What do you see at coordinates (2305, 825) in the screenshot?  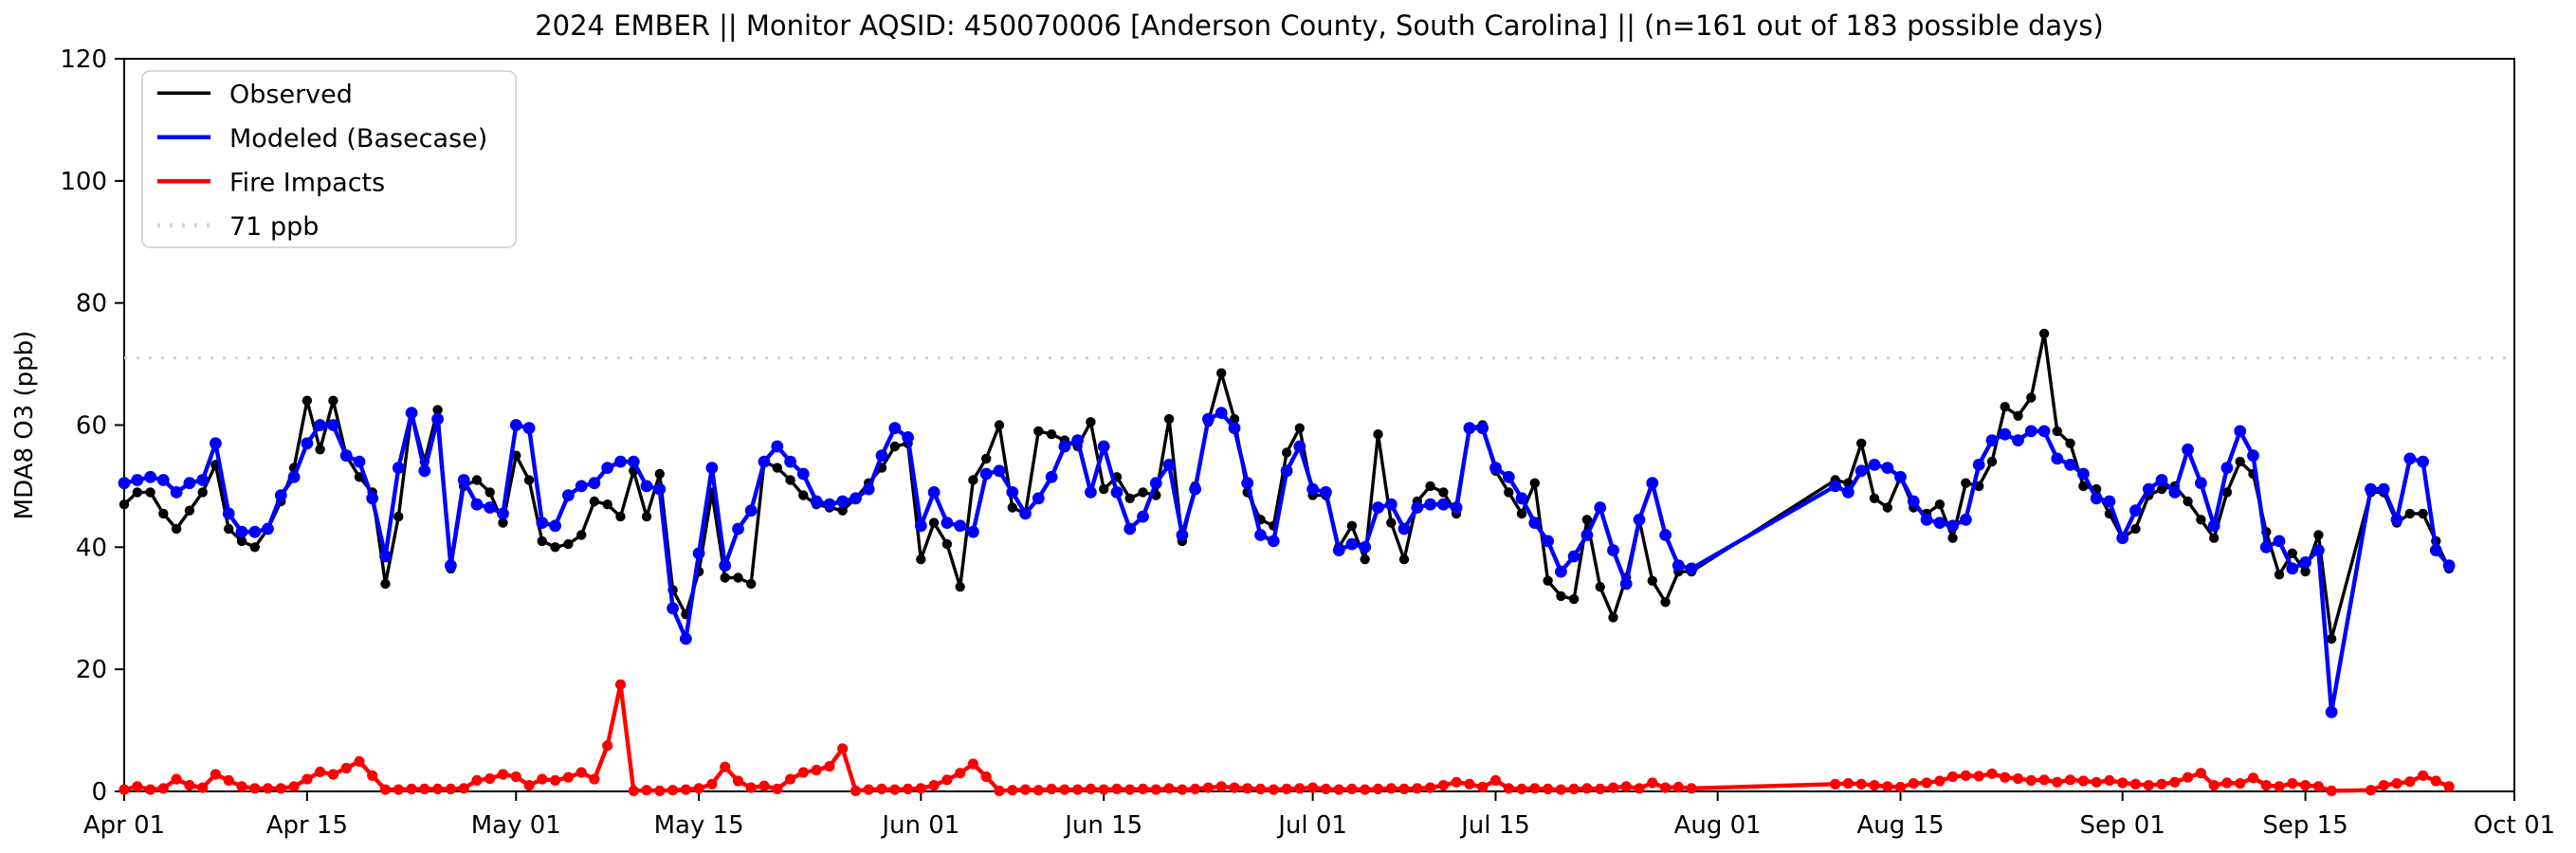 I see `x-tick-label: Sep 15` at bounding box center [2305, 825].